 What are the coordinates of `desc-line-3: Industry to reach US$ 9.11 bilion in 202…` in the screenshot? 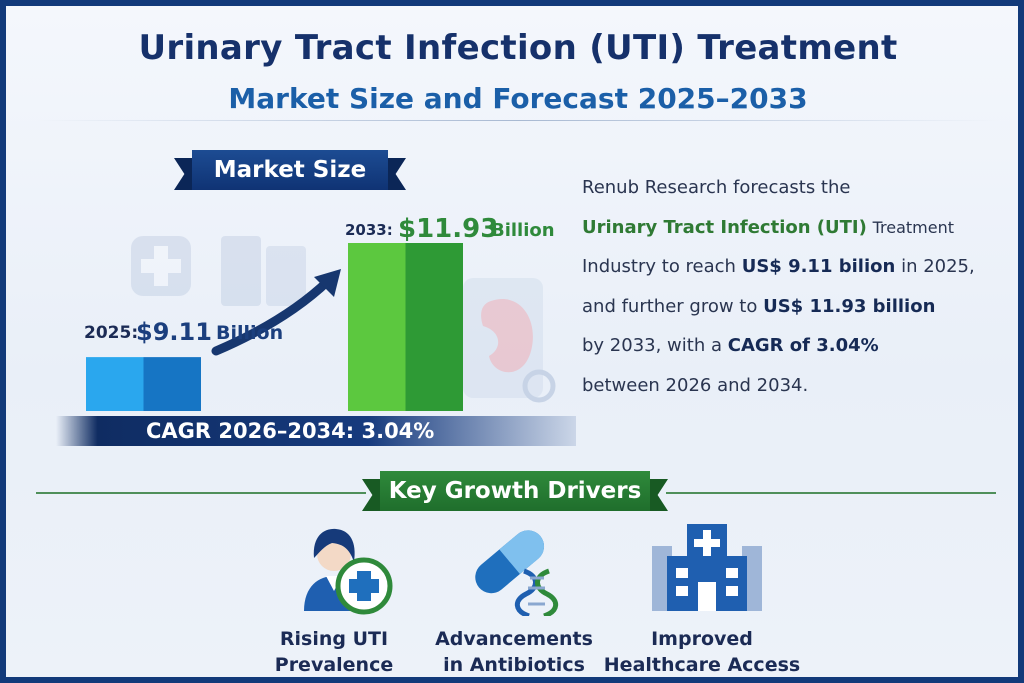 It's located at (778, 266).